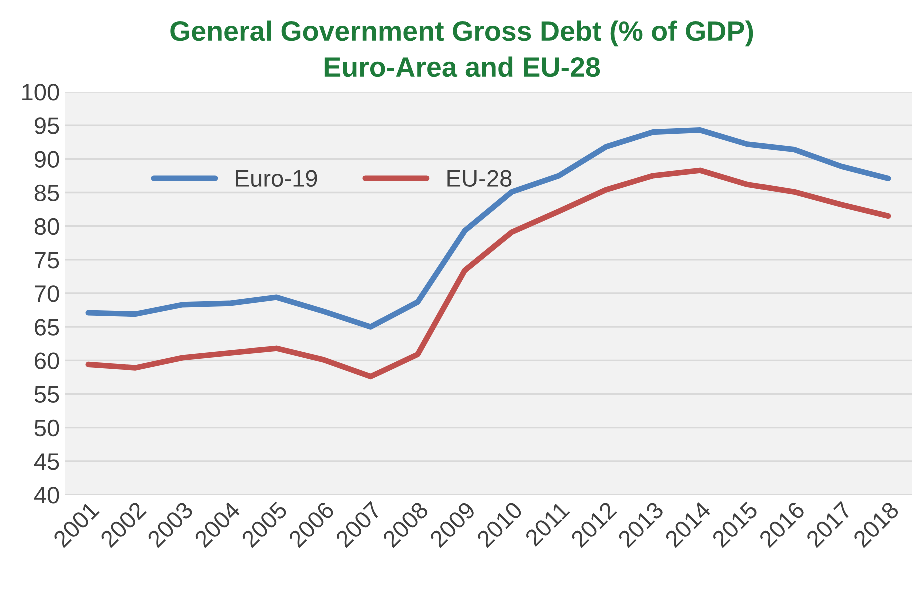 Image resolution: width=924 pixels, height=594 pixels. What do you see at coordinates (47, 395) in the screenshot?
I see `y-tick-label: 55` at bounding box center [47, 395].